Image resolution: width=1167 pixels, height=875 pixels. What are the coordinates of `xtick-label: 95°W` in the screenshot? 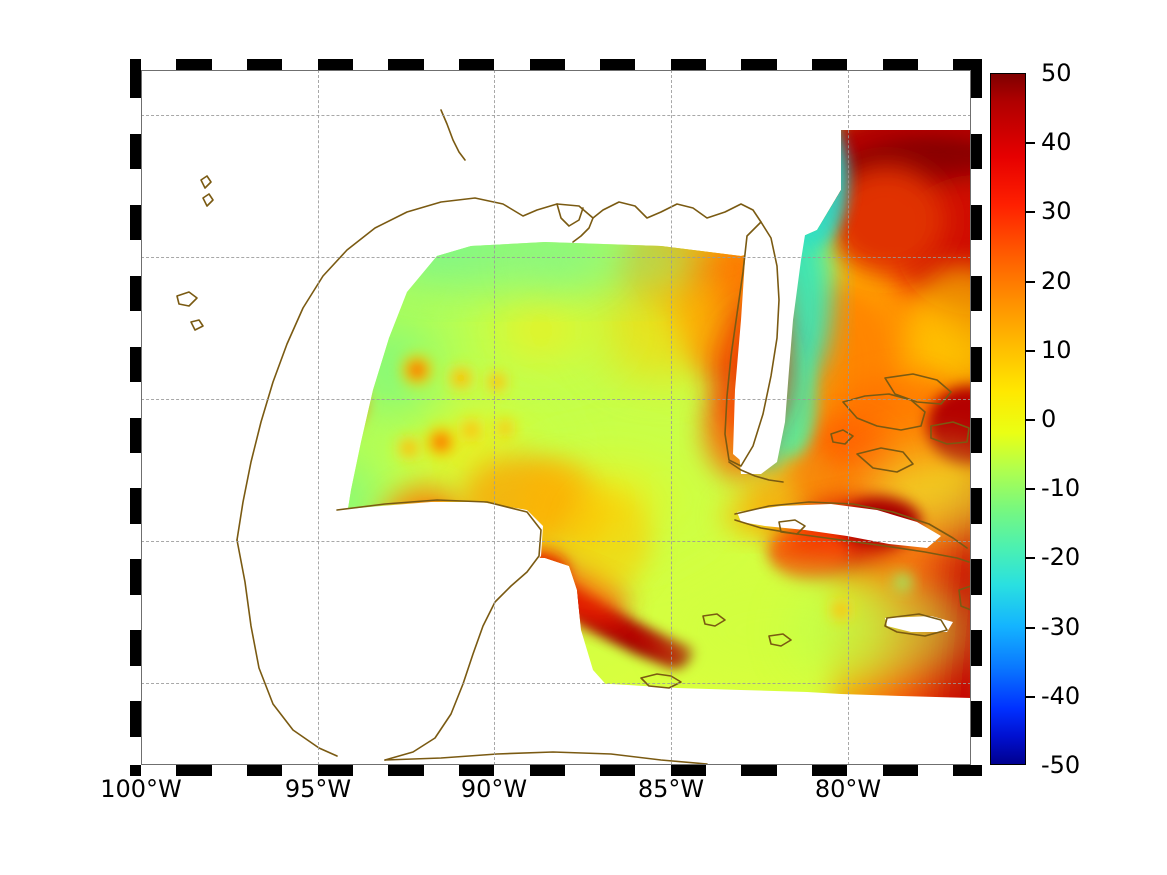 It's located at (318, 789).